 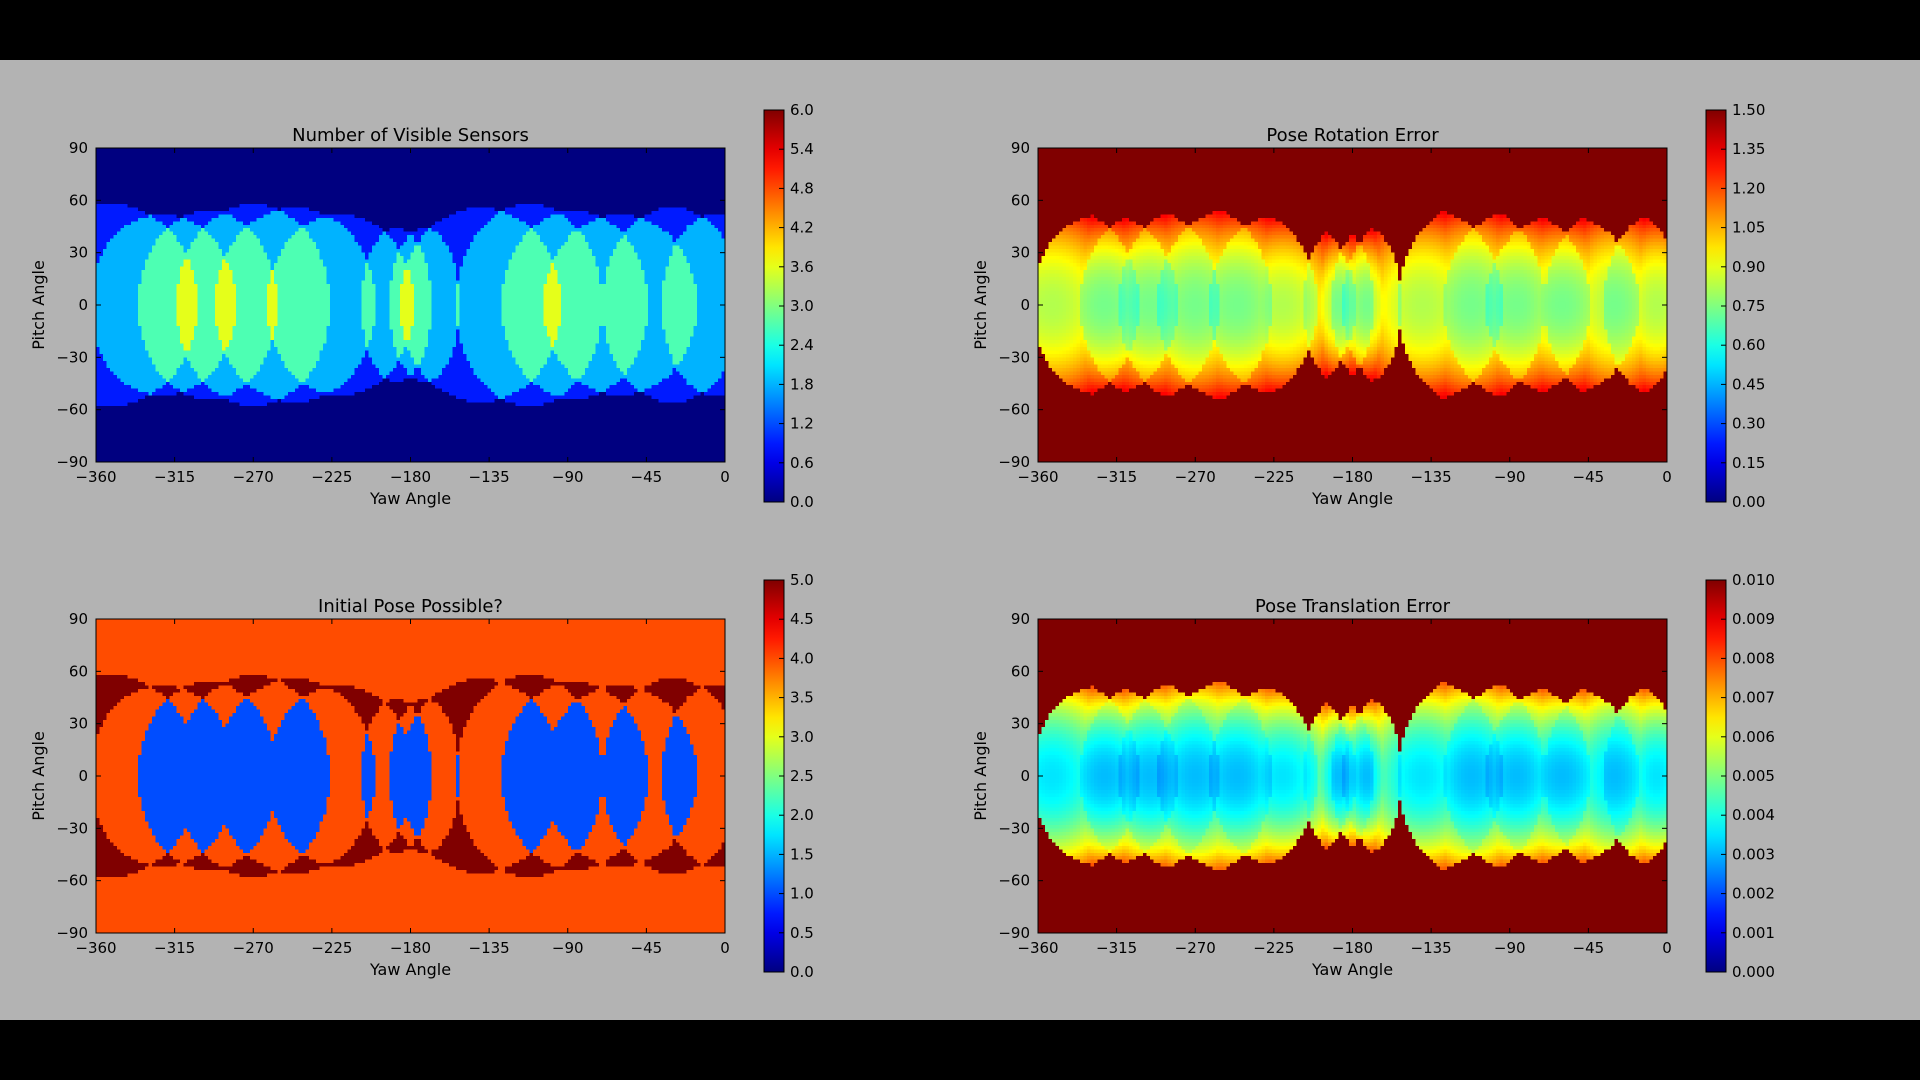 What do you see at coordinates (802, 149) in the screenshot?
I see `colorbar-tick-label: 5.4` at bounding box center [802, 149].